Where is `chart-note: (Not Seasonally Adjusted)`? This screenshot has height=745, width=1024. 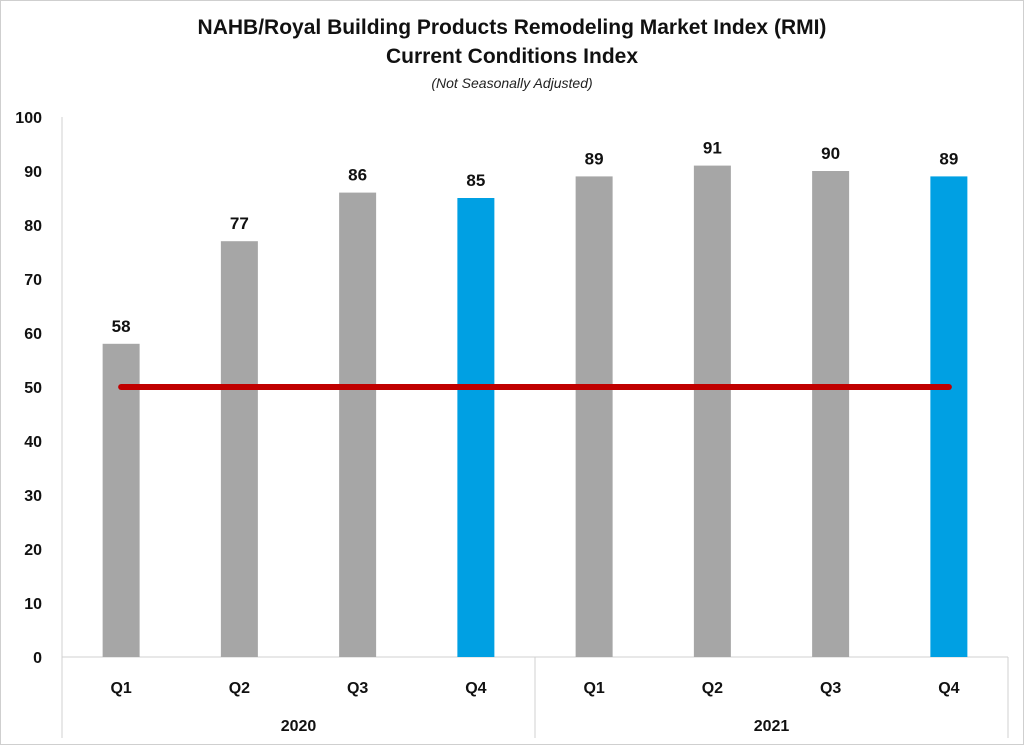
chart-note: (Not Seasonally Adjusted) is located at coordinates (512, 83).